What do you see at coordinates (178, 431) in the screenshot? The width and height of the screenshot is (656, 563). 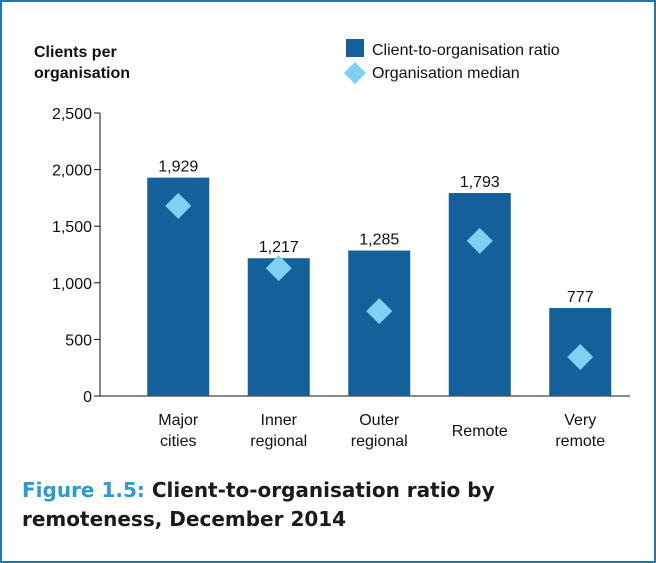 I see `x-tick-label: Major cities` at bounding box center [178, 431].